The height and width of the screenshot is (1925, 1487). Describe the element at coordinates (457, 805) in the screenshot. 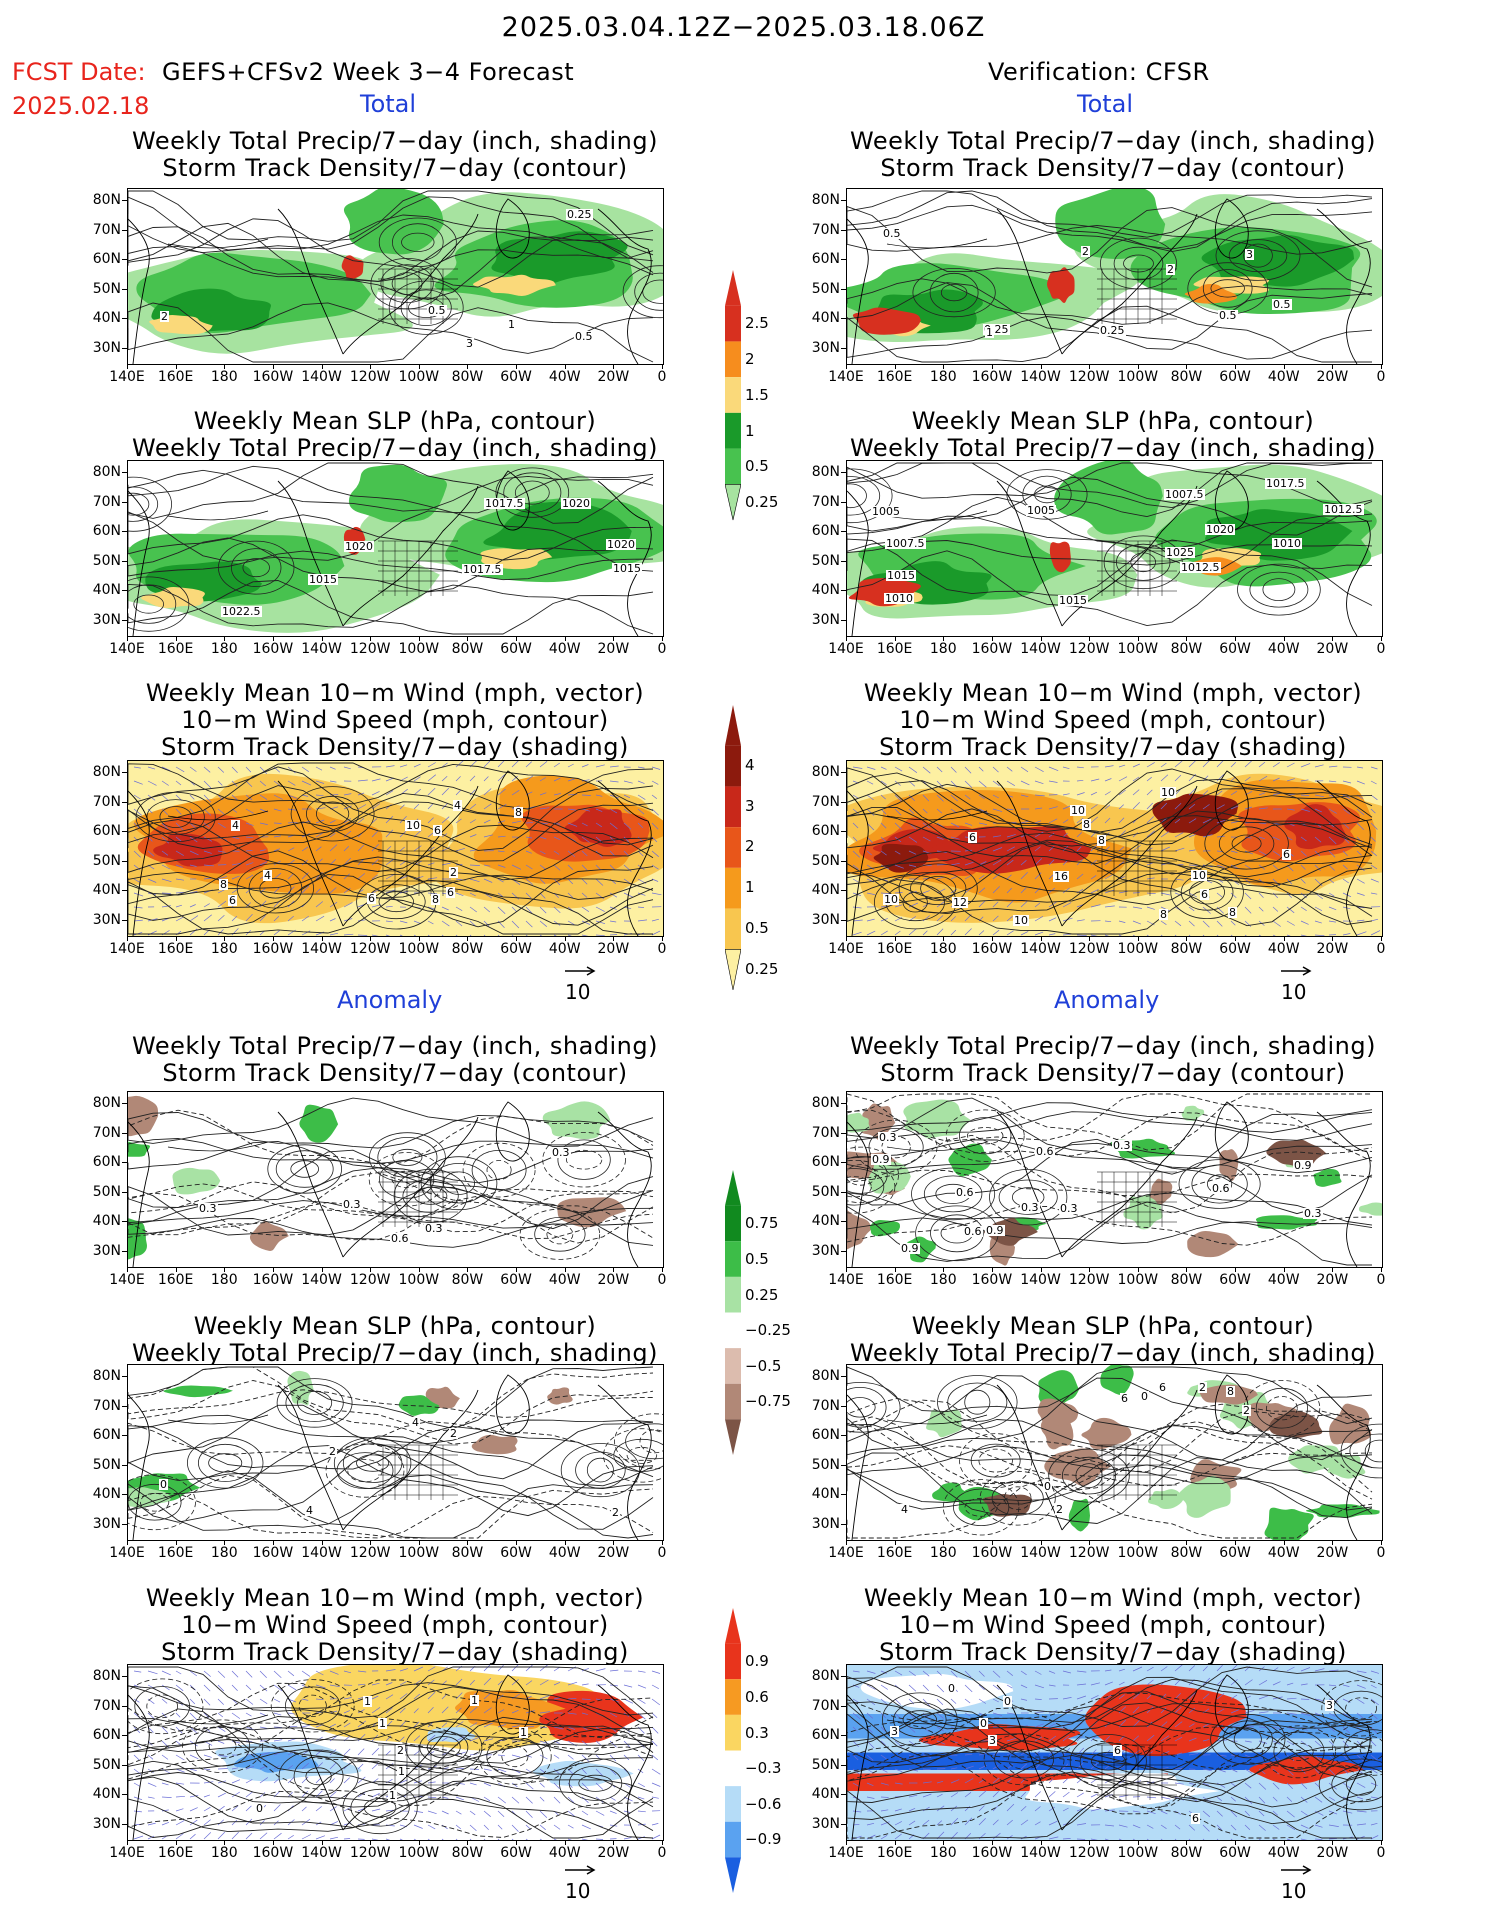

I see `contour-label: 4` at that location.